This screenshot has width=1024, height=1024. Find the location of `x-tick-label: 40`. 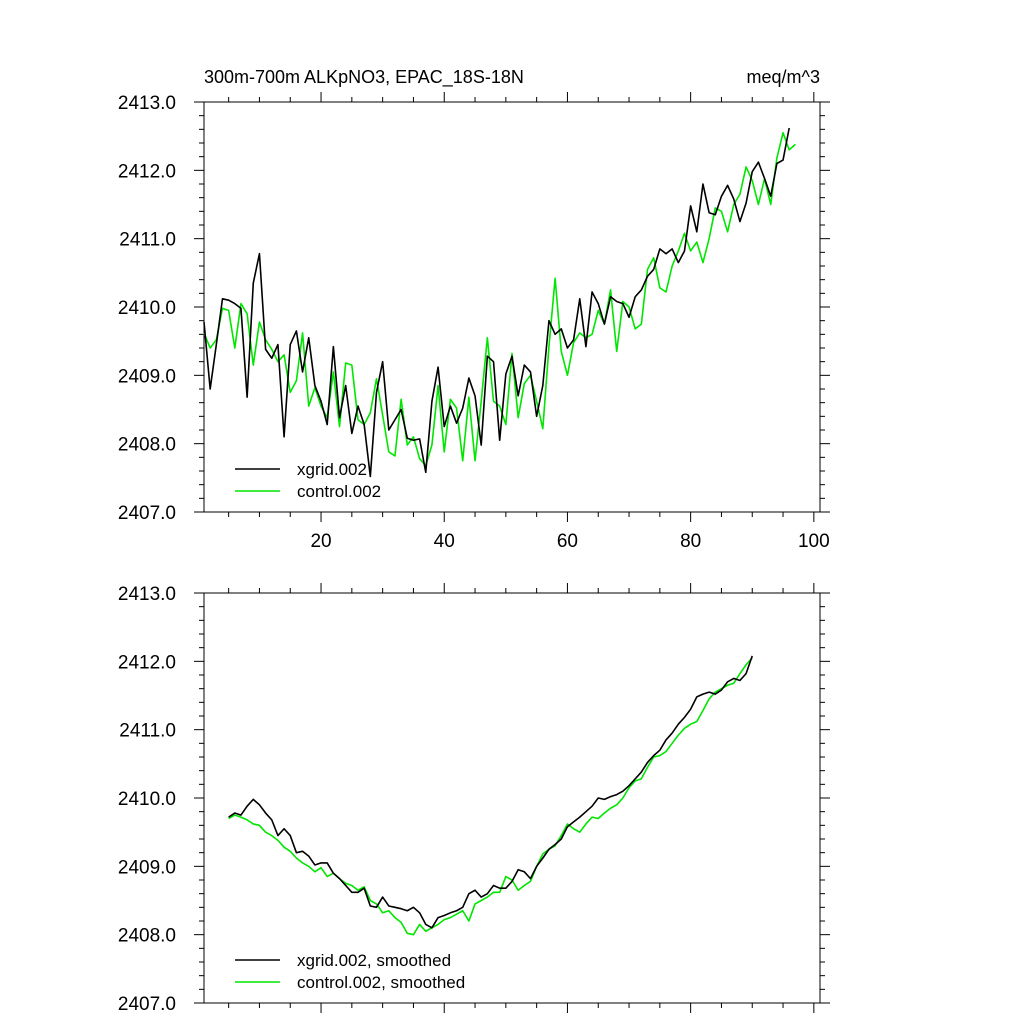

x-tick-label: 40 is located at coordinates (444, 541).